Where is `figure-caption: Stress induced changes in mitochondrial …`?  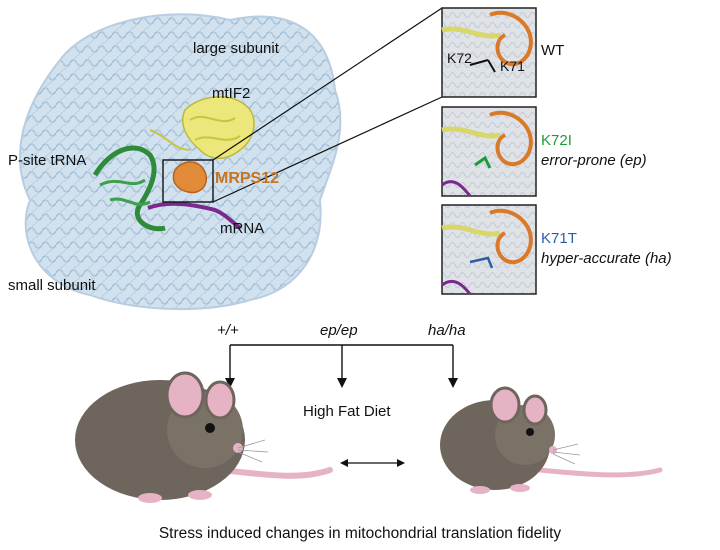
figure-caption: Stress induced changes in mitochondrial … is located at coordinates (360, 533).